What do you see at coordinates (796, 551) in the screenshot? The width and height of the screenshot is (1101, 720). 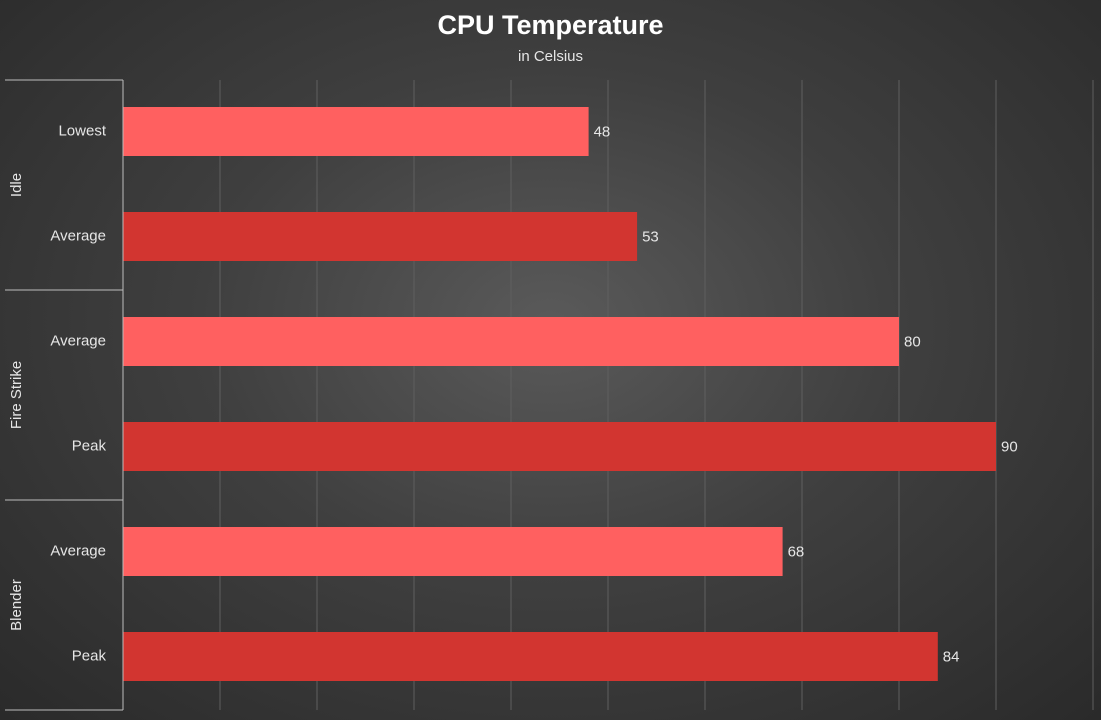 I see `data-label: 68` at bounding box center [796, 551].